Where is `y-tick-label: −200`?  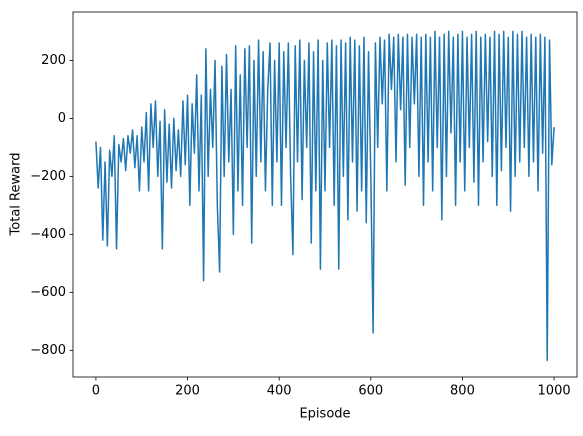 y-tick-label: −200 is located at coordinates (48, 176).